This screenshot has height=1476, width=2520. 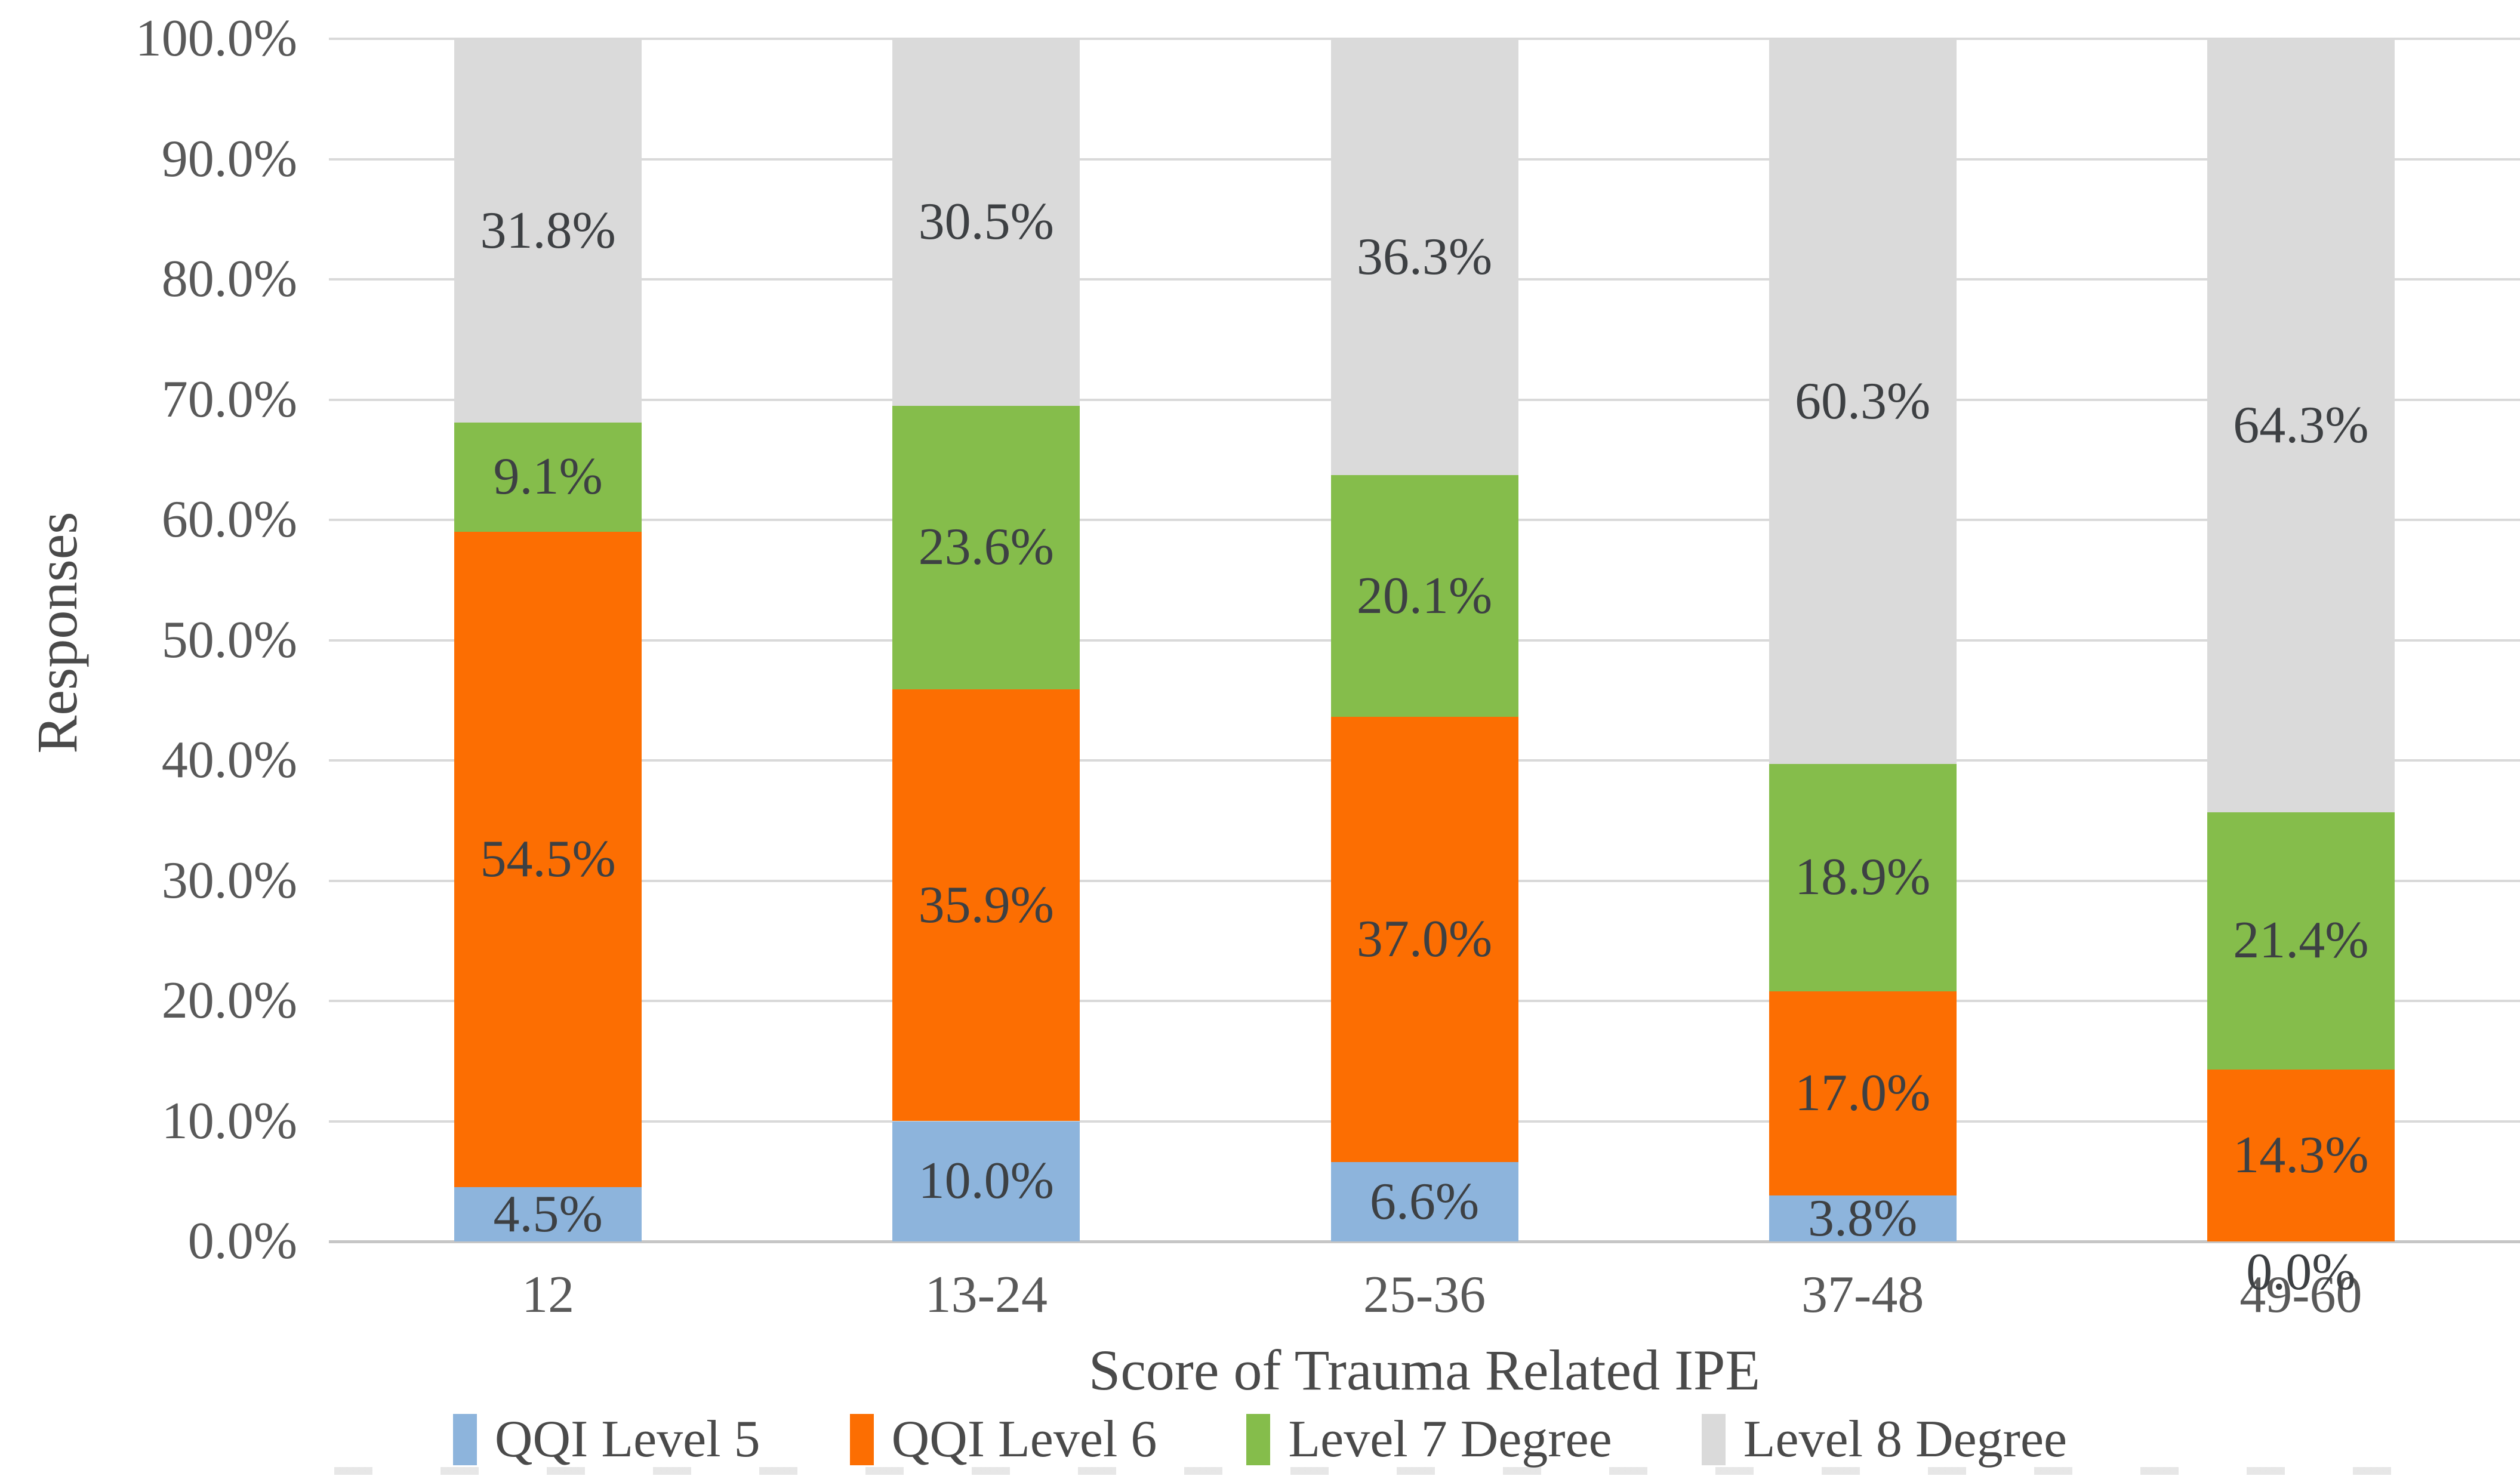 What do you see at coordinates (242, 1241) in the screenshot?
I see `y-tick-label: 0.0%` at bounding box center [242, 1241].